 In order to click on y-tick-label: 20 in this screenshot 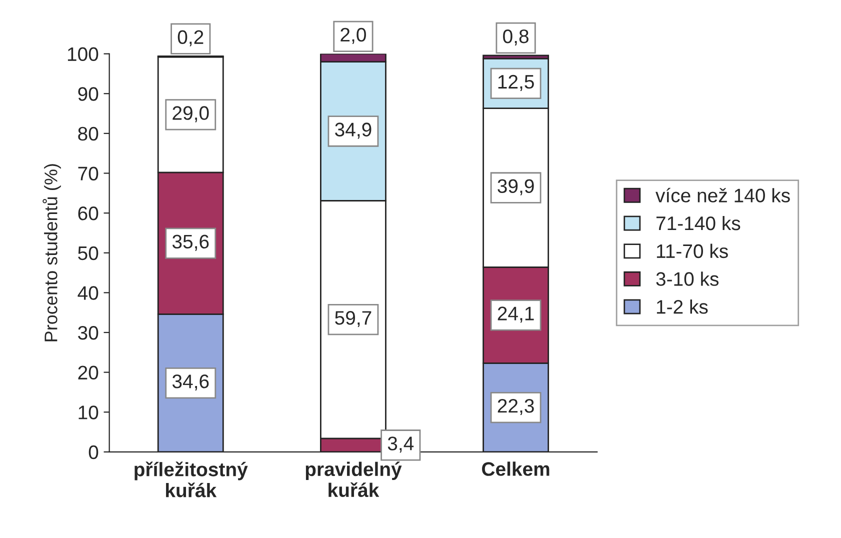, I will do `click(88, 373)`.